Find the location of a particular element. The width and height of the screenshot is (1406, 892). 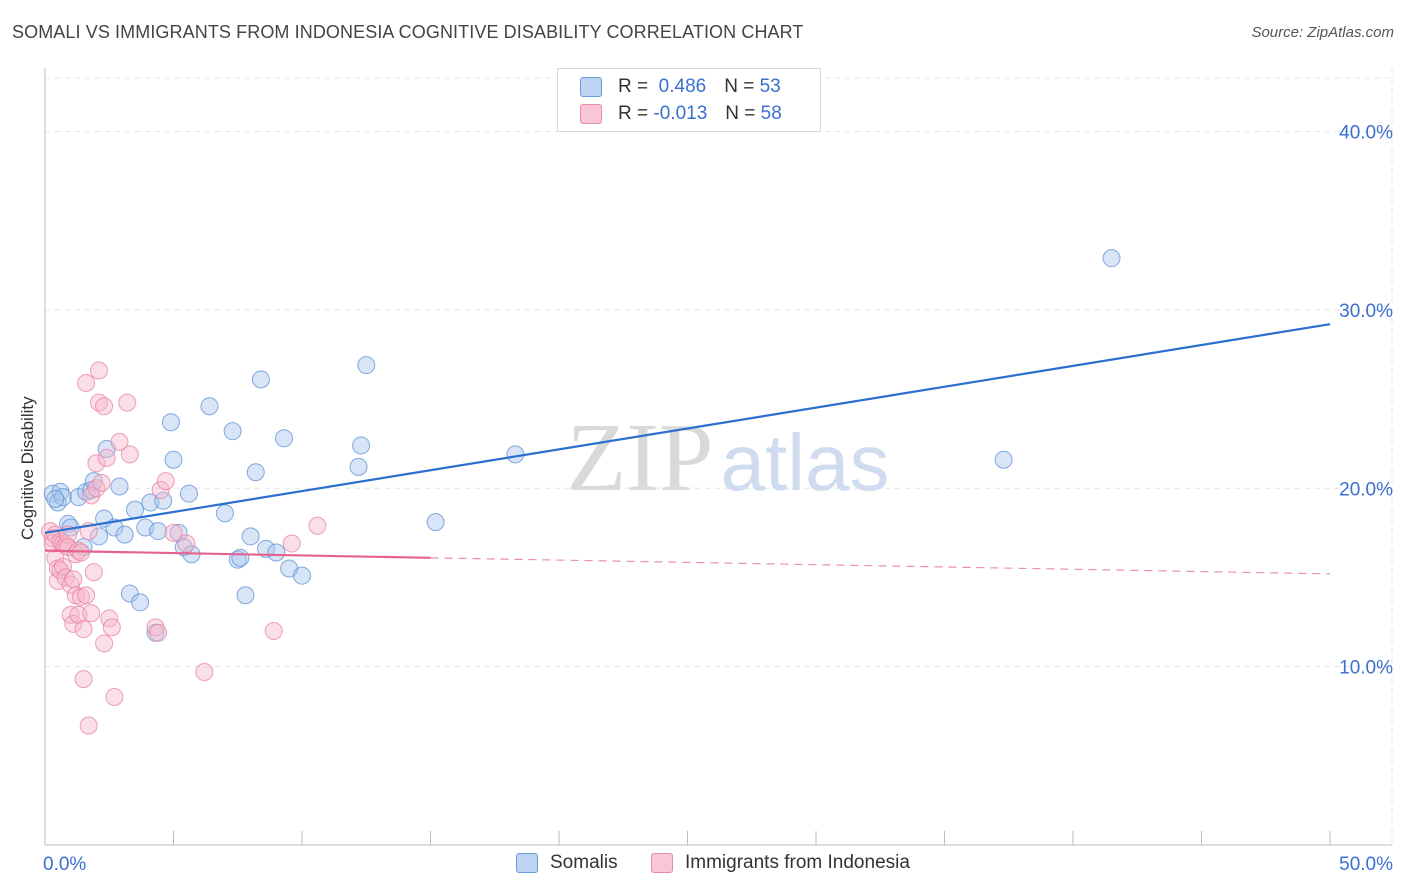

watermark-zip: ZIP is located at coordinates (640, 458).